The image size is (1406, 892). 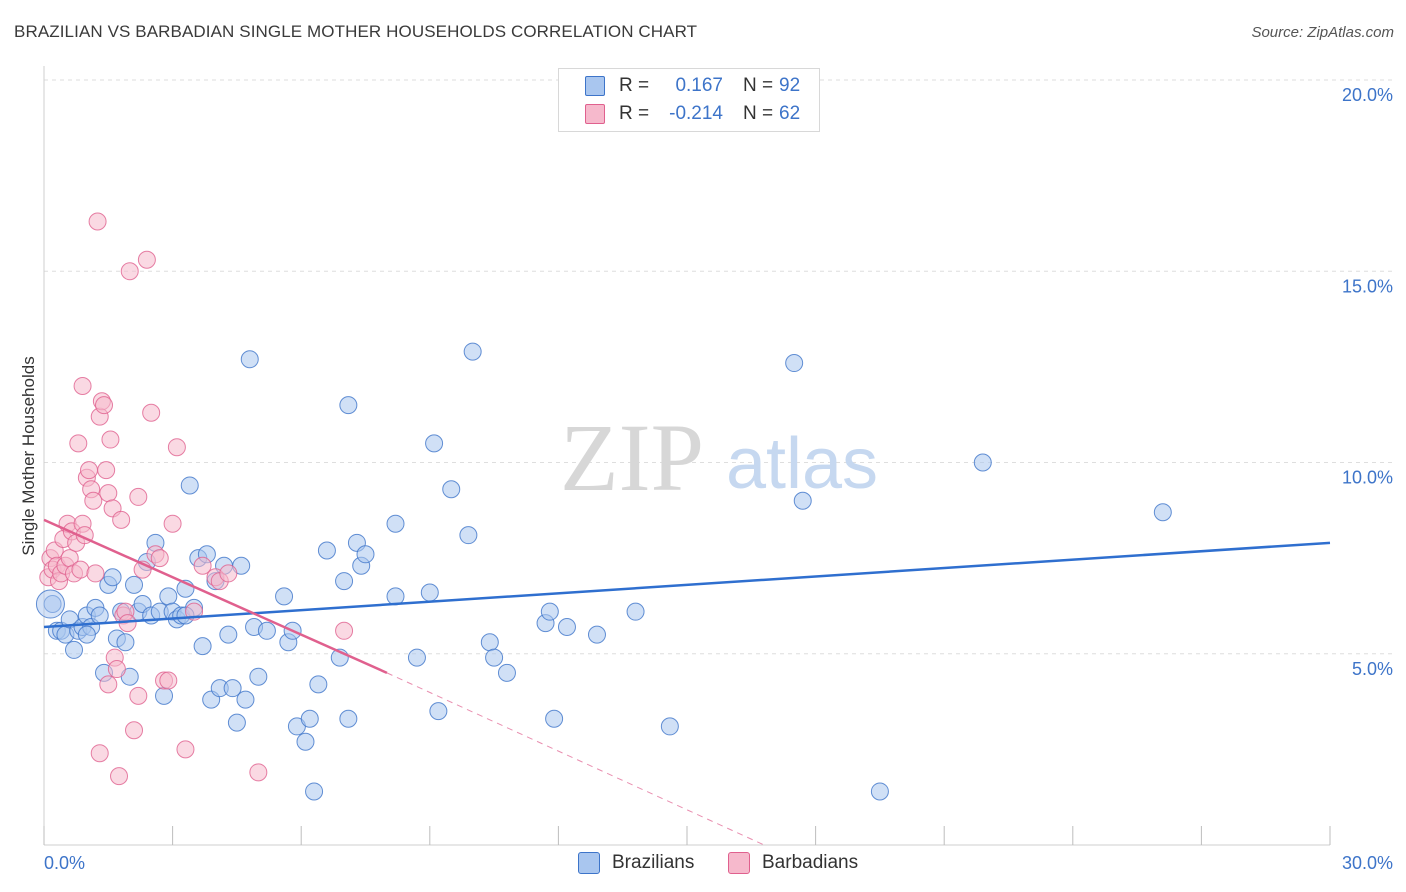 I want to click on watermark-atlas: atlas, so click(x=802, y=464).